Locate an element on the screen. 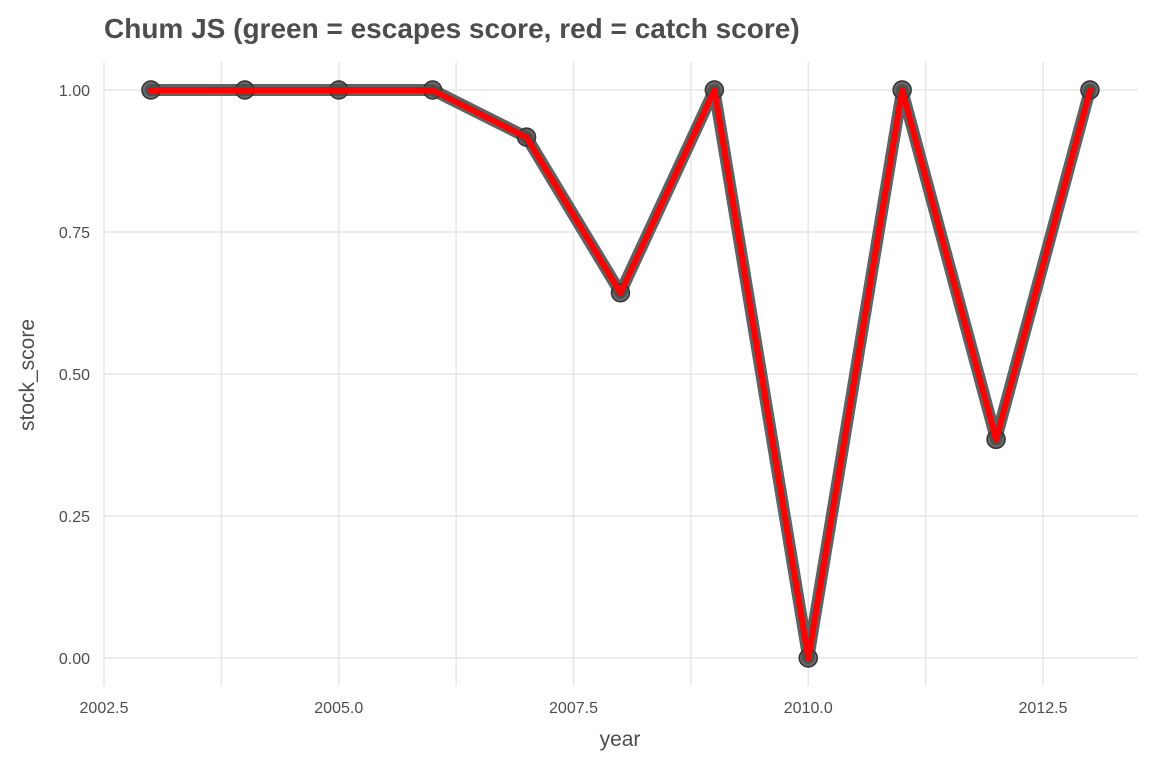  y-tick-label: 0.50 is located at coordinates (74, 375).